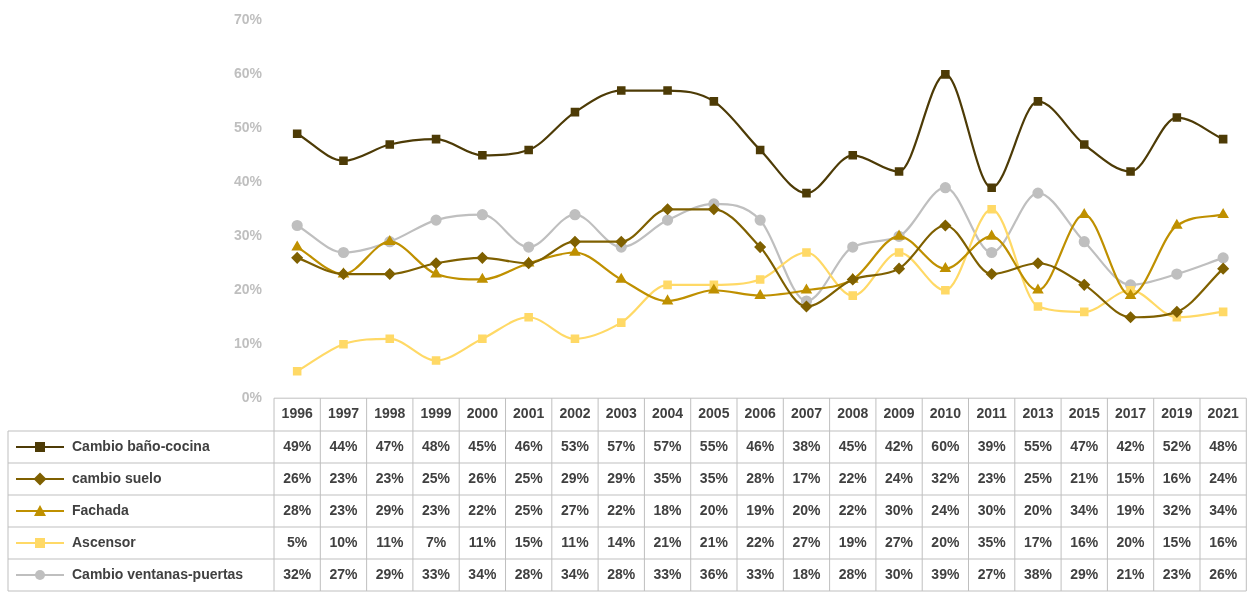 This screenshot has width=1253, height=597. I want to click on data-label: 38%, so click(1038, 573).